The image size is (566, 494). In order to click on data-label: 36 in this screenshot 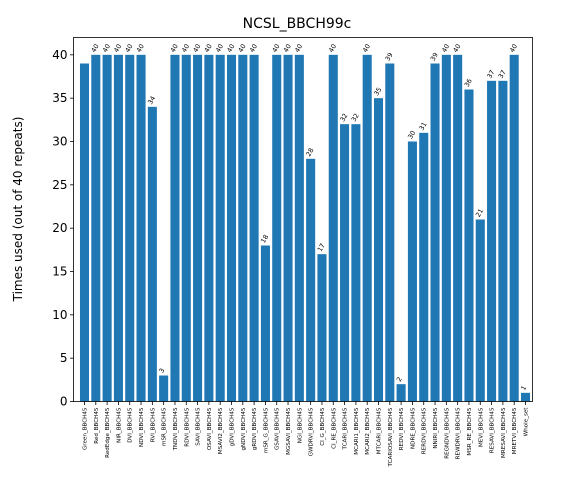, I will do `click(468, 82)`.